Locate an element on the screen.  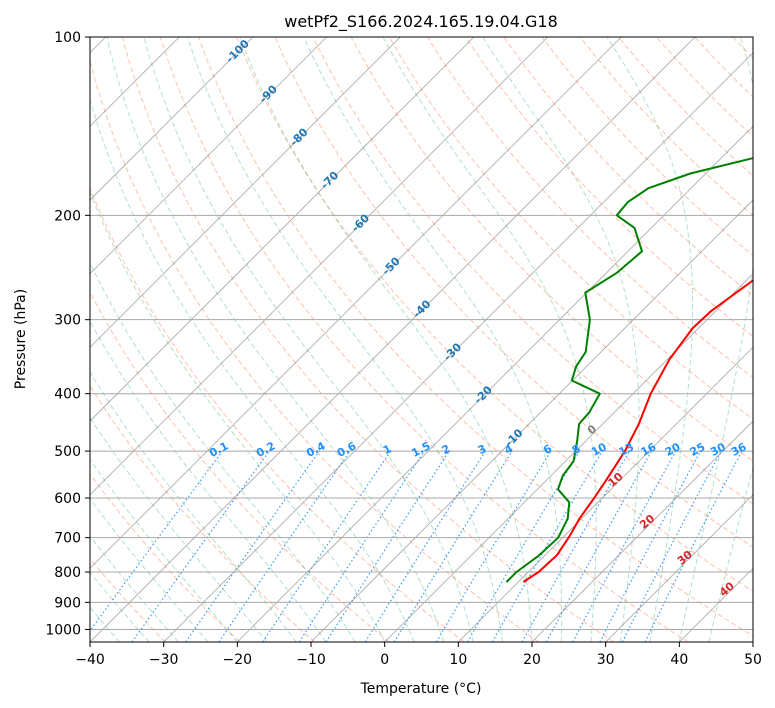
chart-title: wetPf2_S166.2024.165.19.04.G18 is located at coordinates (421, 22).